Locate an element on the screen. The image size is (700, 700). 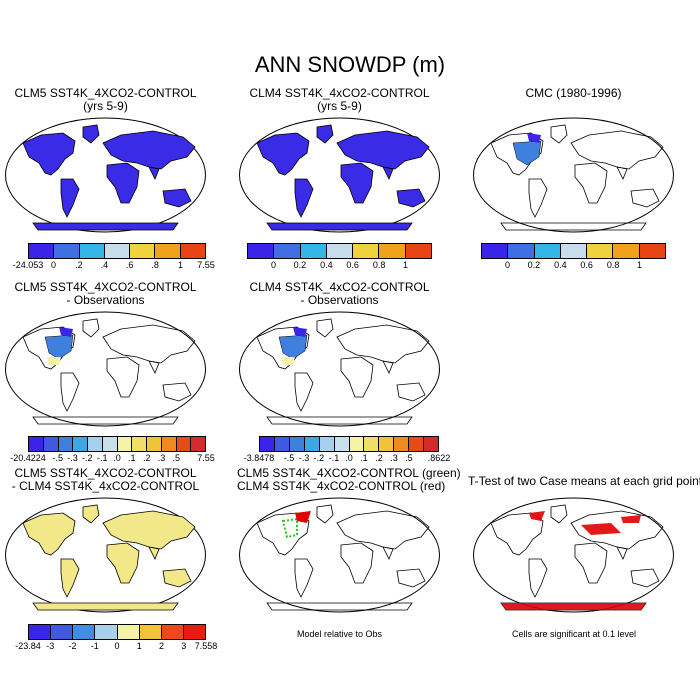
colorbar-label: 1 is located at coordinates (406, 265).